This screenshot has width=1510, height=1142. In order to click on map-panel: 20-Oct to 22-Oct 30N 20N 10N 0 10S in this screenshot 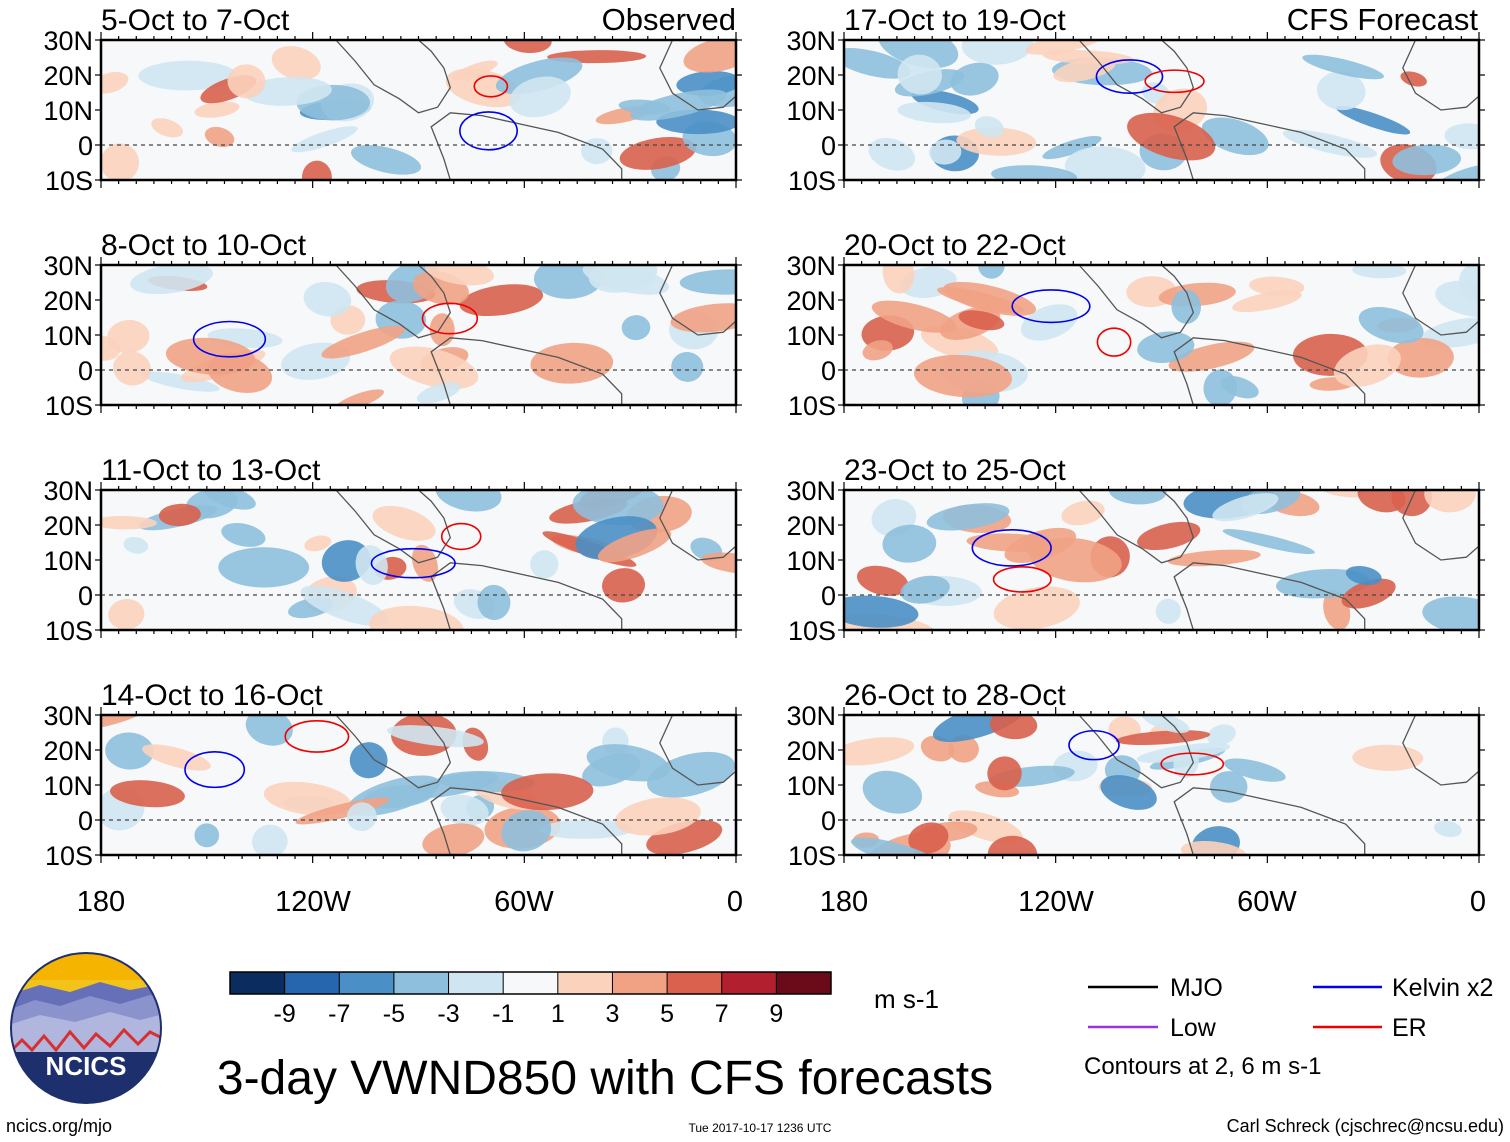, I will do `click(1135, 325)`.